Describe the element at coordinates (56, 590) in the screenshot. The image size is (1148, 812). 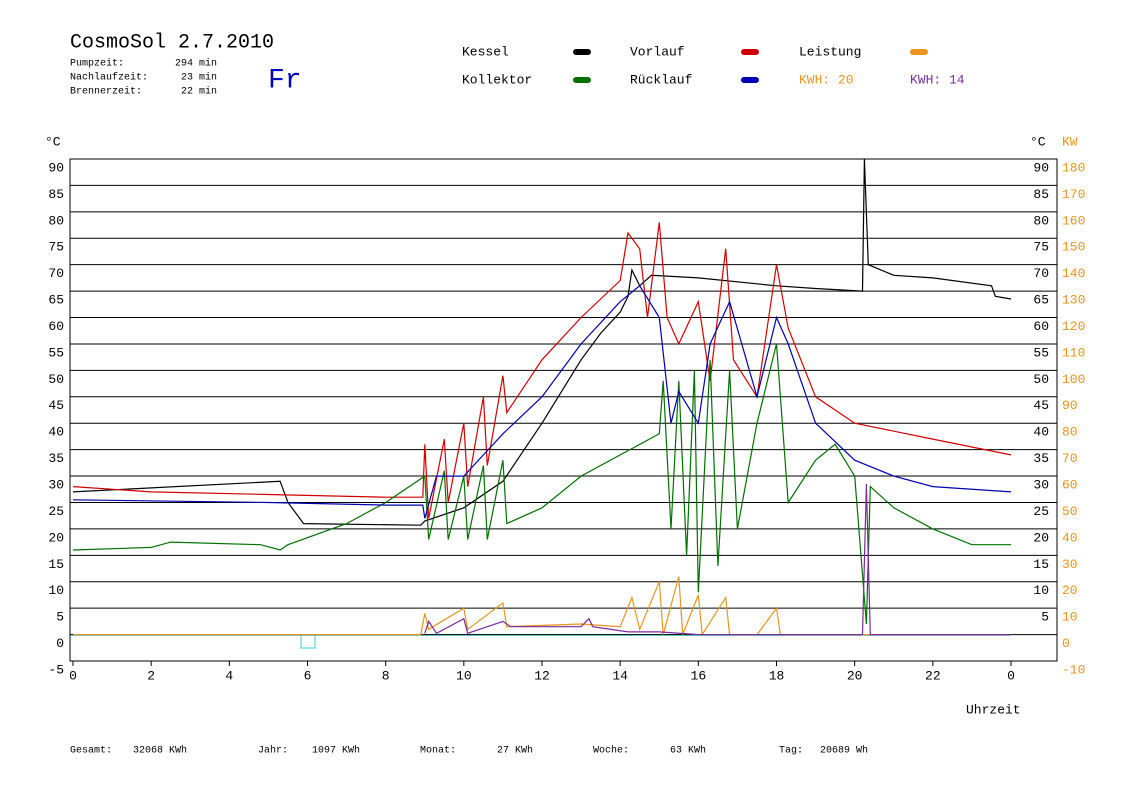
I see `y-tick-label: 10` at that location.